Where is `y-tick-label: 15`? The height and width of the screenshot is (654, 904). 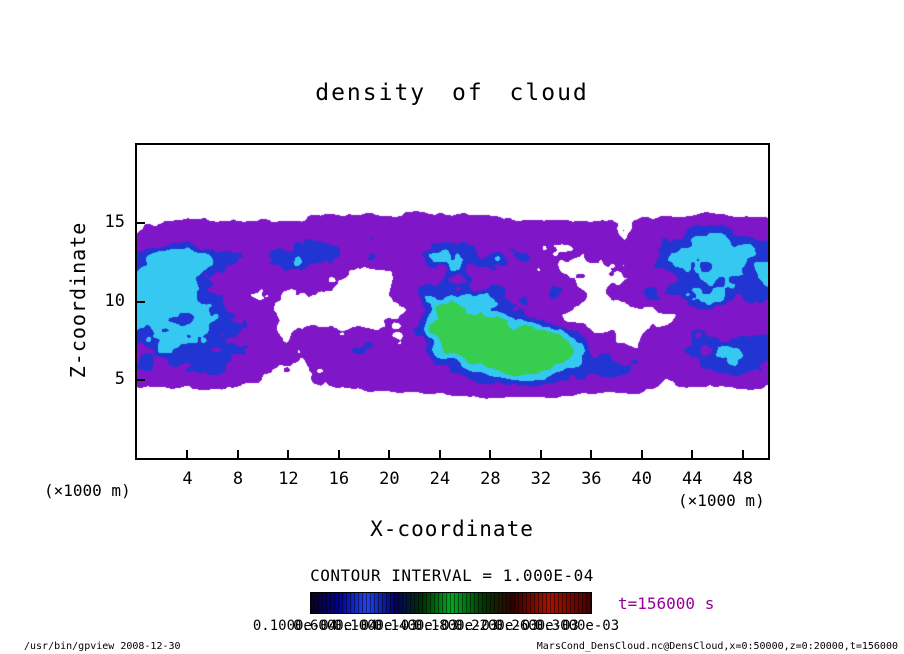
y-tick-label: 15 is located at coordinates (114, 222).